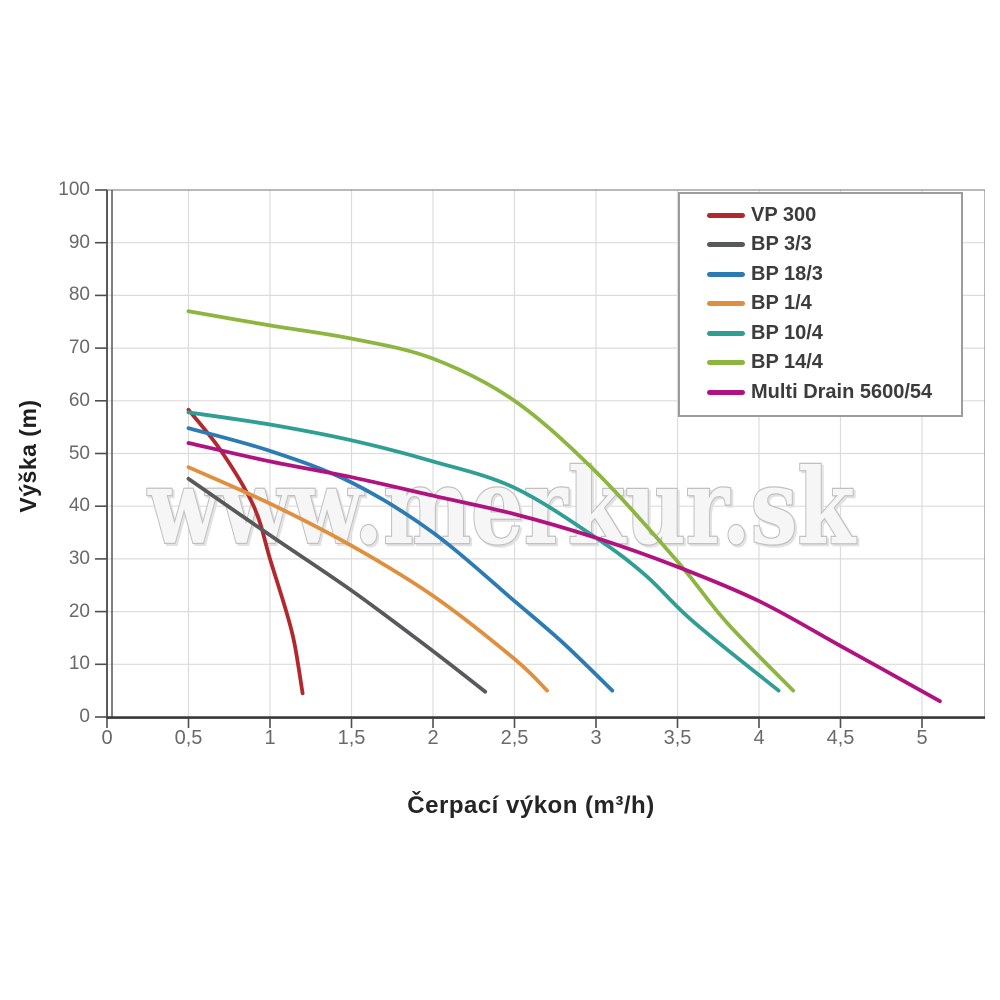 The image size is (1000, 1000). Describe the element at coordinates (820, 245) in the screenshot. I see `legend-item-bp-3-3: BP 3/3` at that location.